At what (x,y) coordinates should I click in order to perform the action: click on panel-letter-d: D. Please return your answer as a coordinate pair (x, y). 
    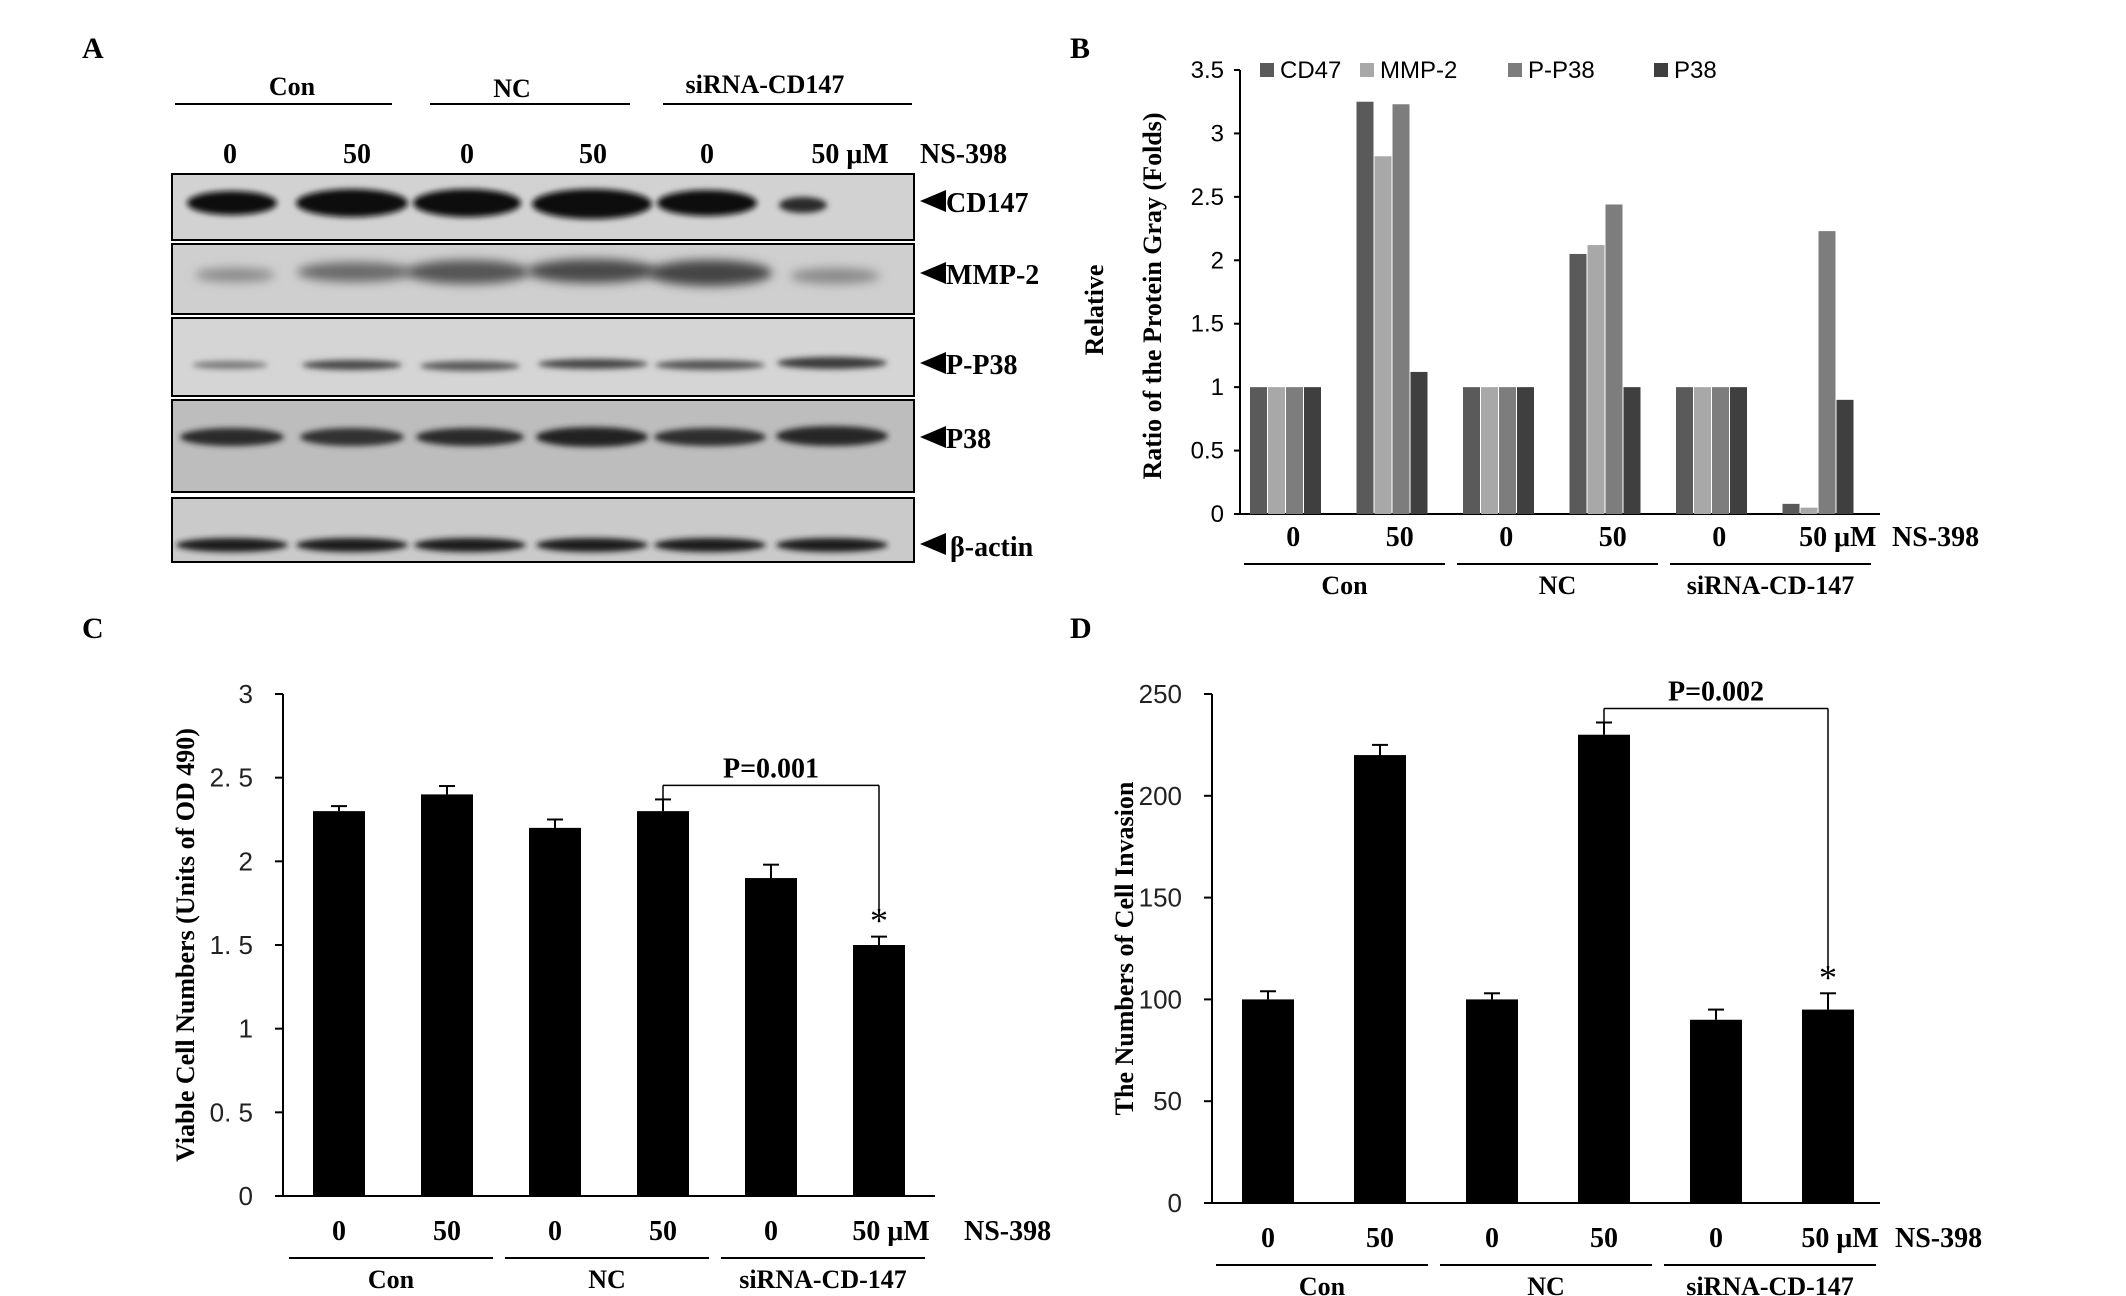
    Looking at the image, I should click on (1081, 628).